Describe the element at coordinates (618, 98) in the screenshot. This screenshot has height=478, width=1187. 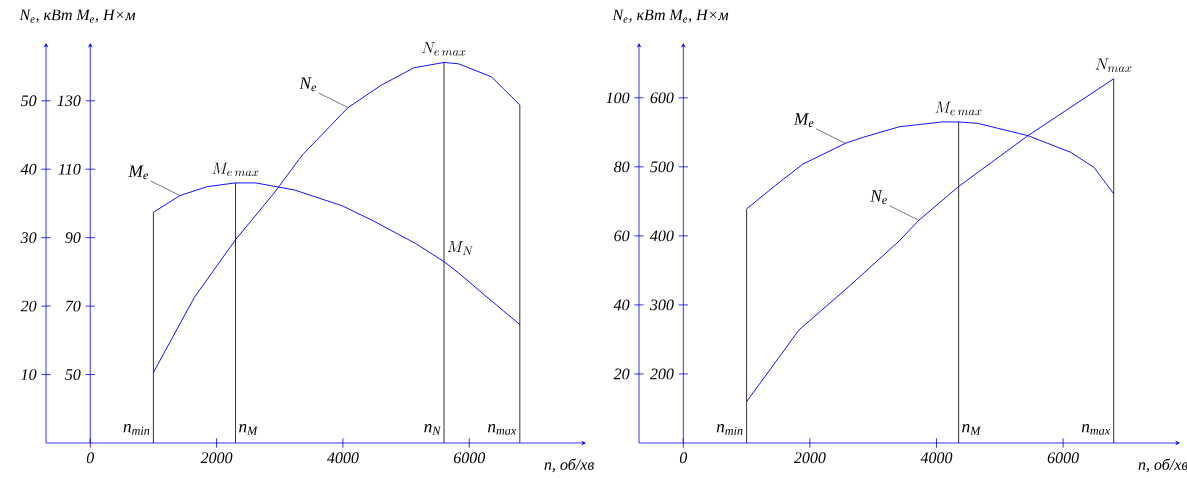
I see `y-tick-label: 100` at that location.